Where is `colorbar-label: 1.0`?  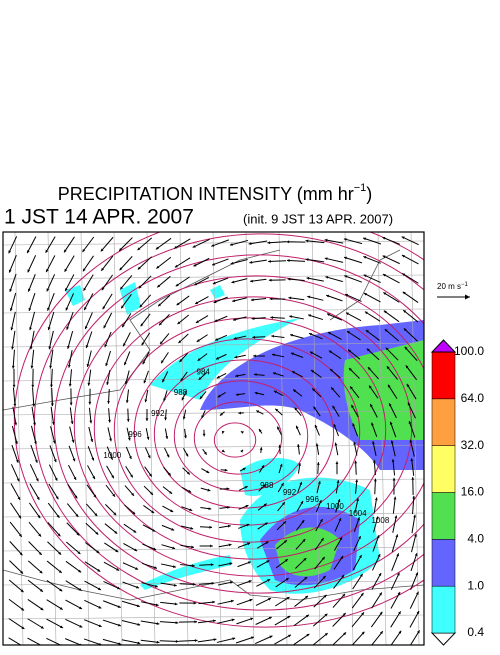
colorbar-label: 1.0 is located at coordinates (475, 585).